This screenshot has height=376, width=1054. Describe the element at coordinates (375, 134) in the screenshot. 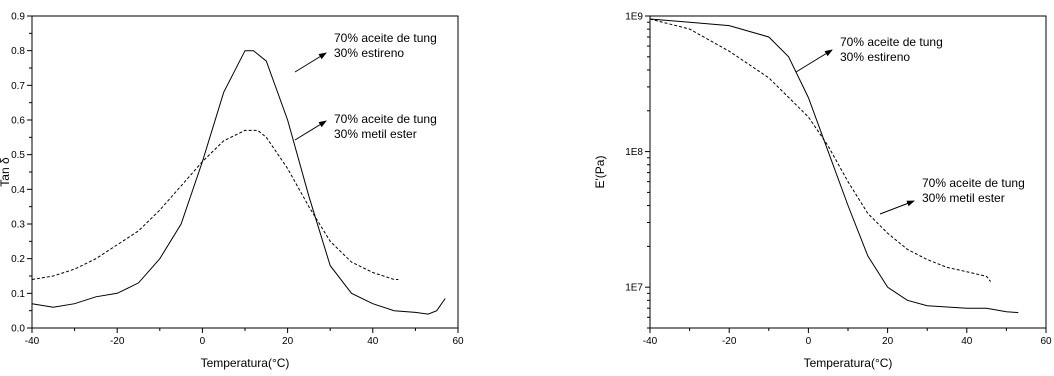

I see `tan-delta-annotation-2-line-2: 30% metil ester` at that location.